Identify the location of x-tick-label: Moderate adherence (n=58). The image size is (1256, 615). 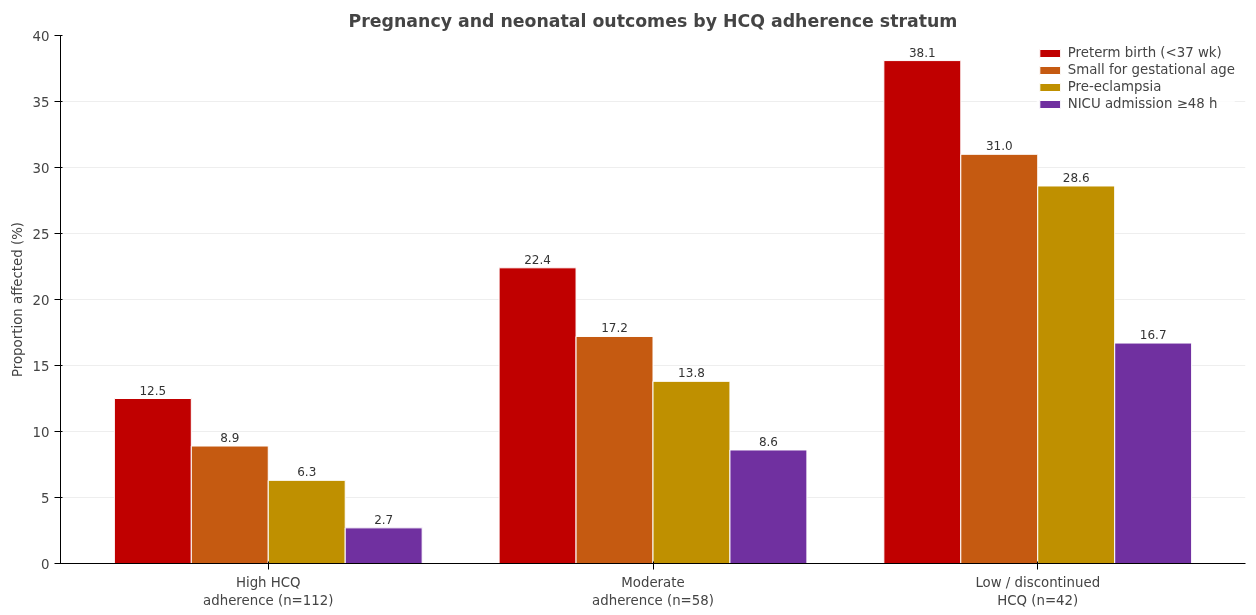
(653, 591).